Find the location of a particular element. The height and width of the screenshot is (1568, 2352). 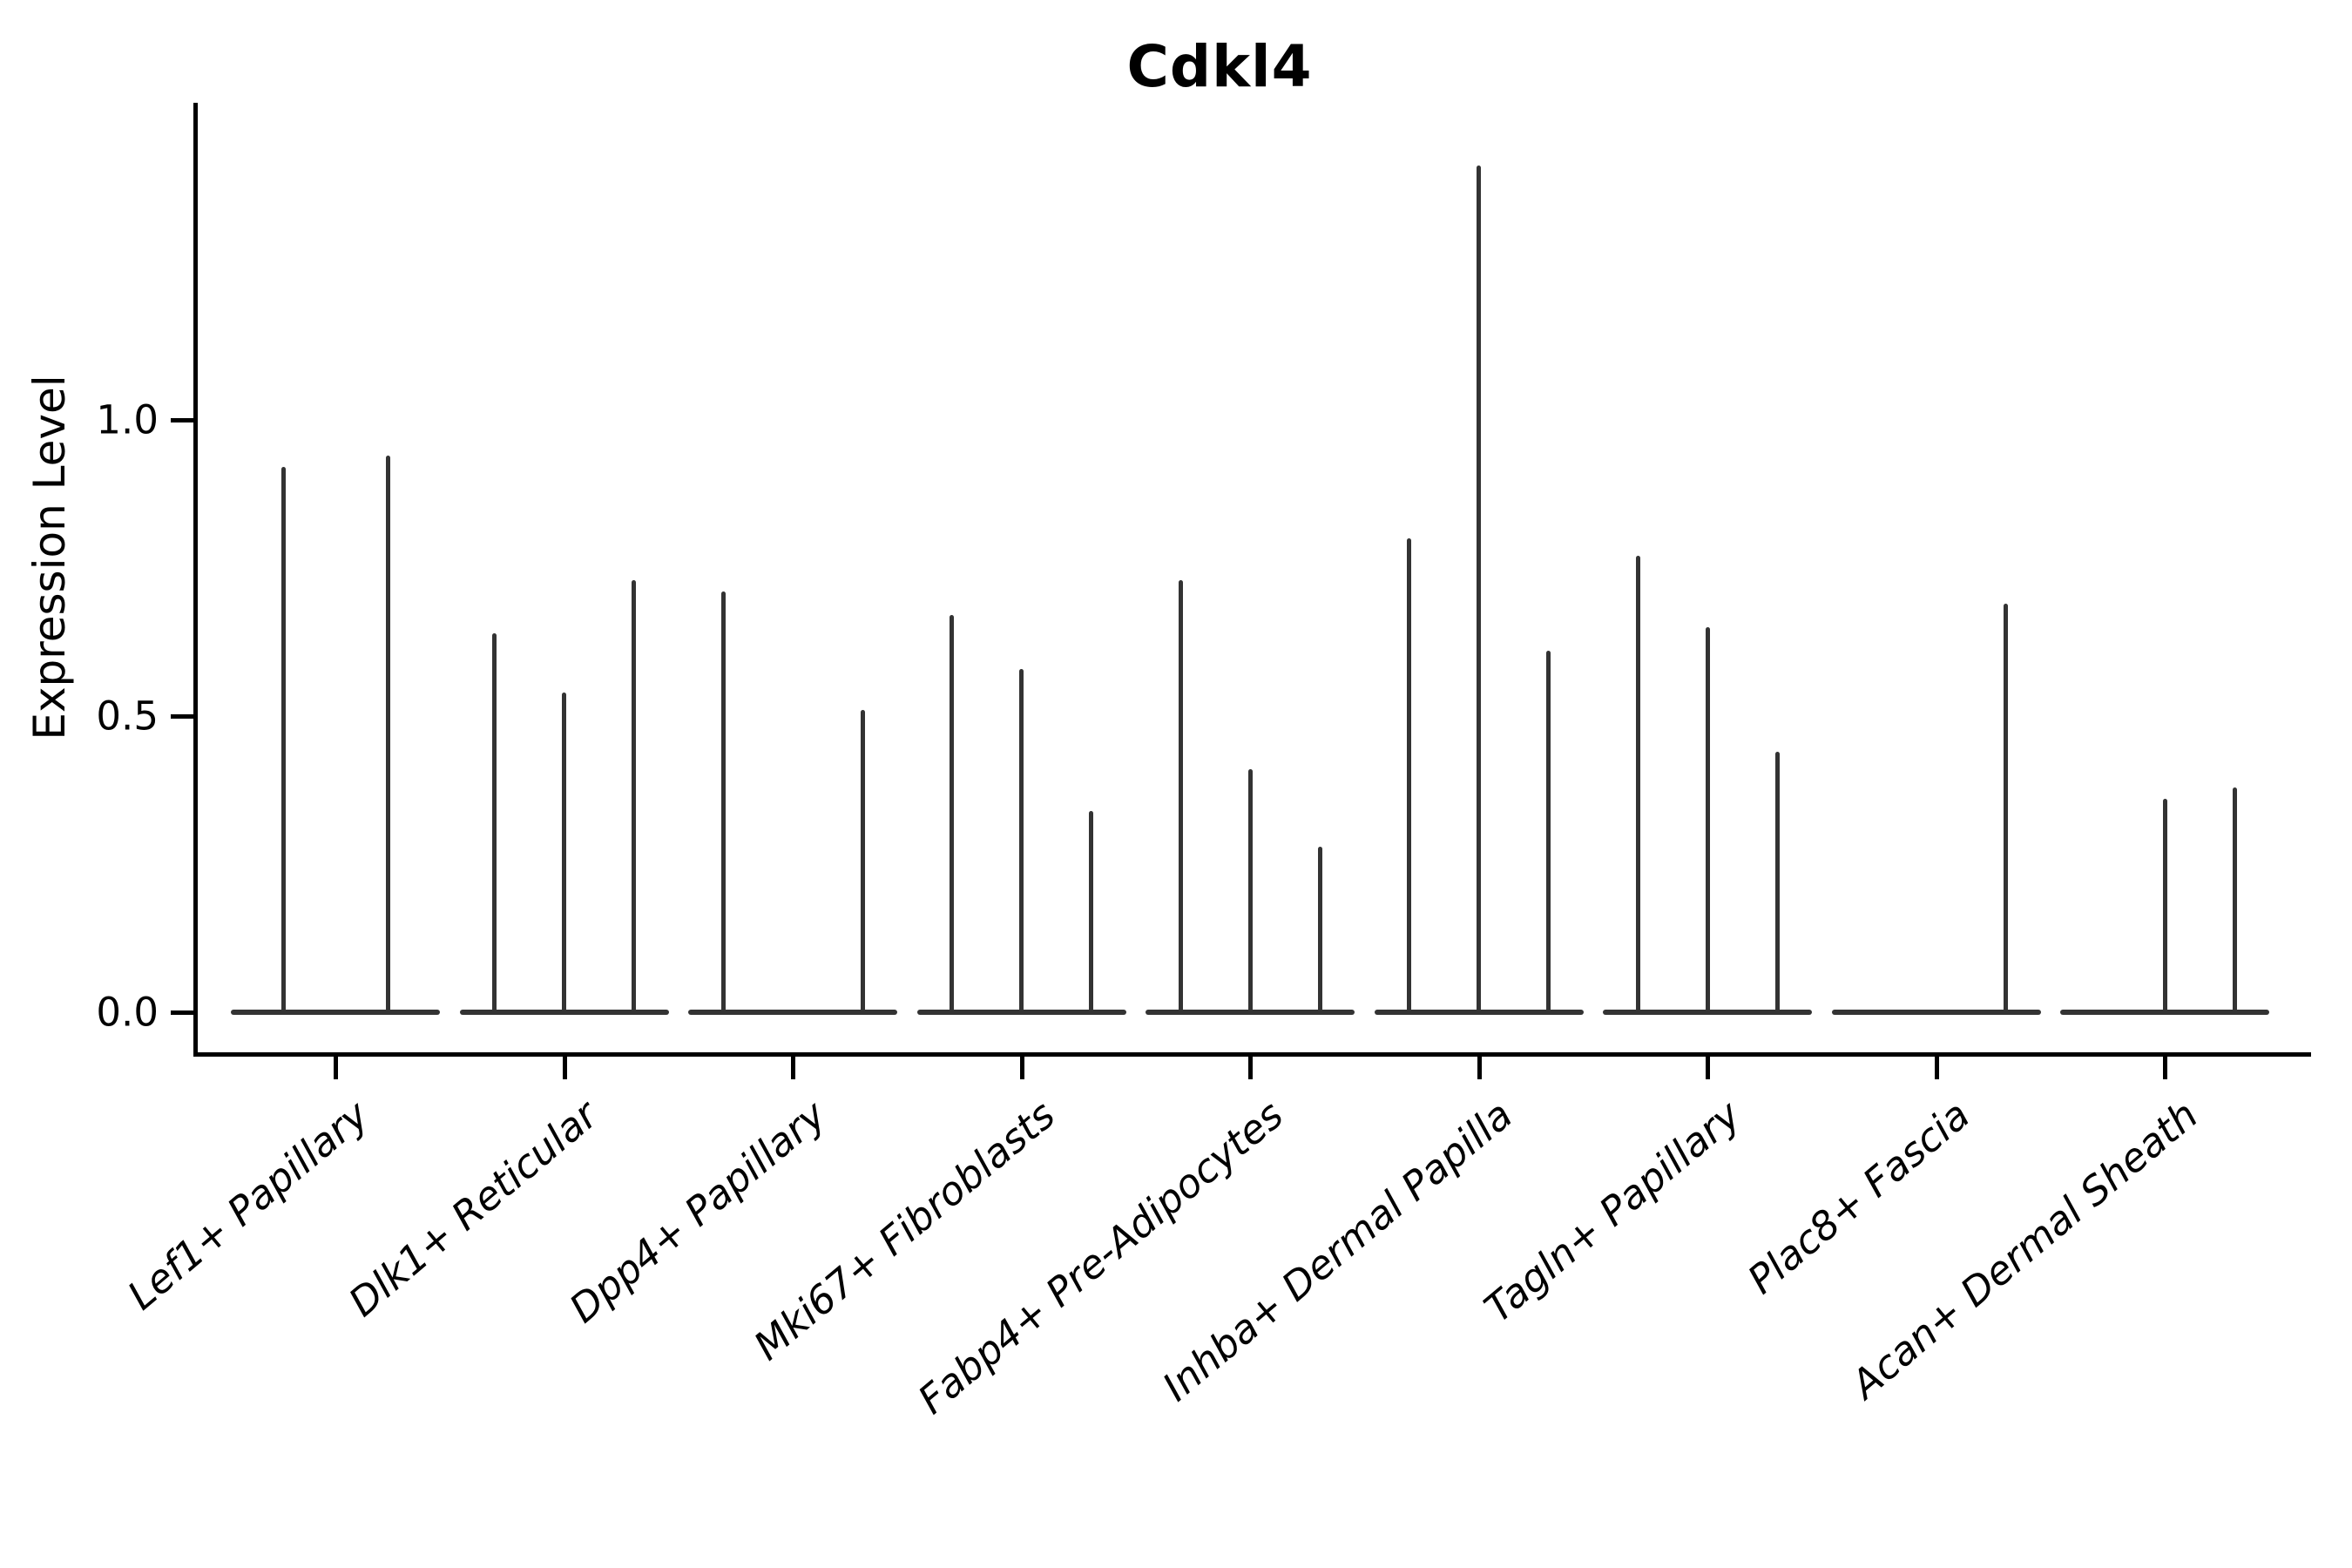

y-axis-spine is located at coordinates (195, 580).